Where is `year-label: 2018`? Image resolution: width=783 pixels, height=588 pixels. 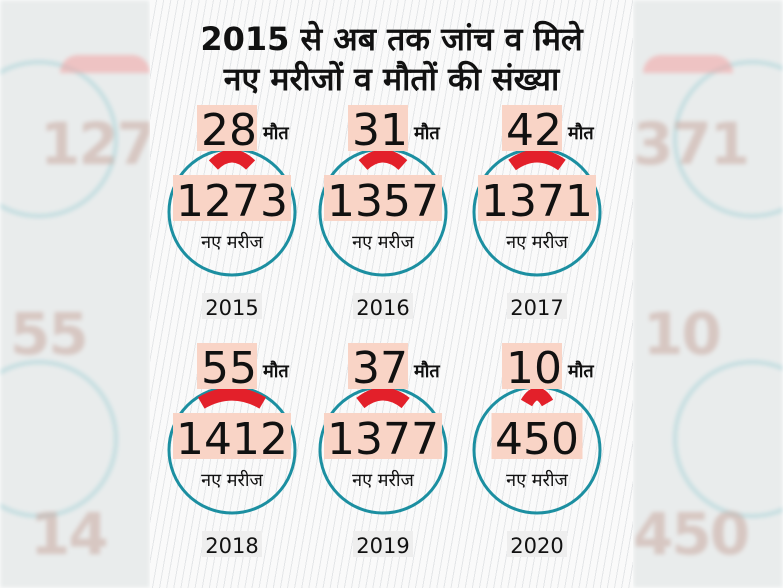 year-label: 2018 is located at coordinates (231, 546).